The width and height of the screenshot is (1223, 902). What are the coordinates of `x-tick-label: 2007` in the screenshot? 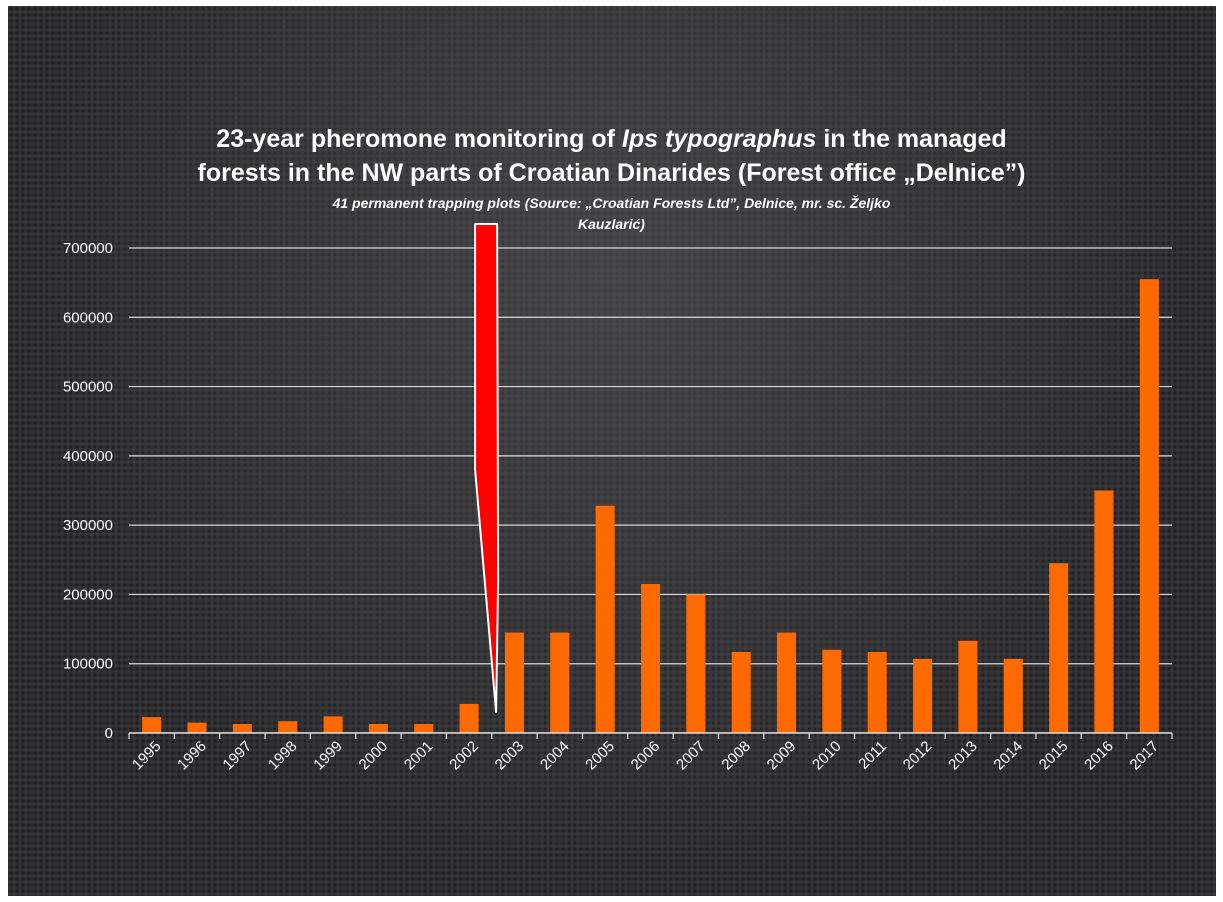 It's located at (691, 756).